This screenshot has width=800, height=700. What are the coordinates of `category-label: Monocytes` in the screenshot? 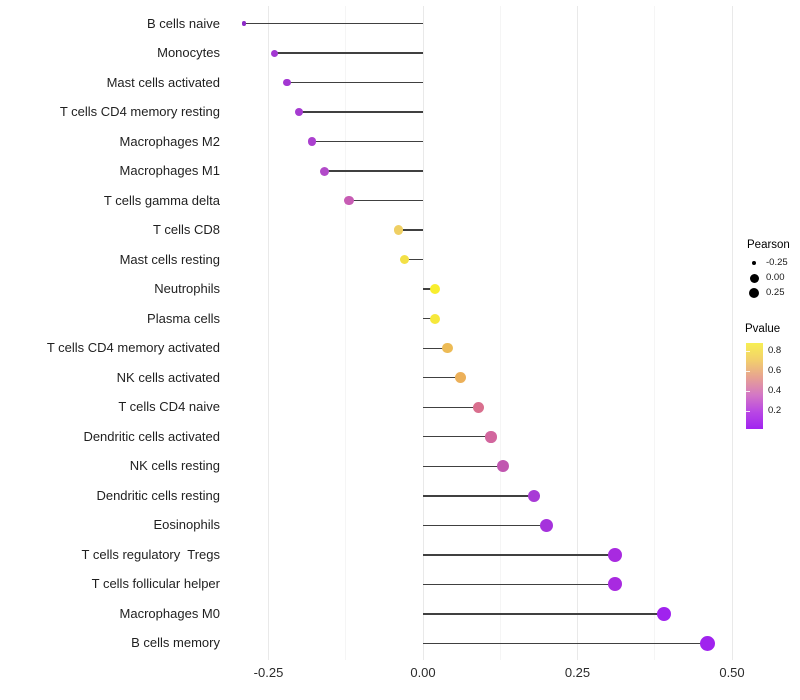 It's located at (188, 53).